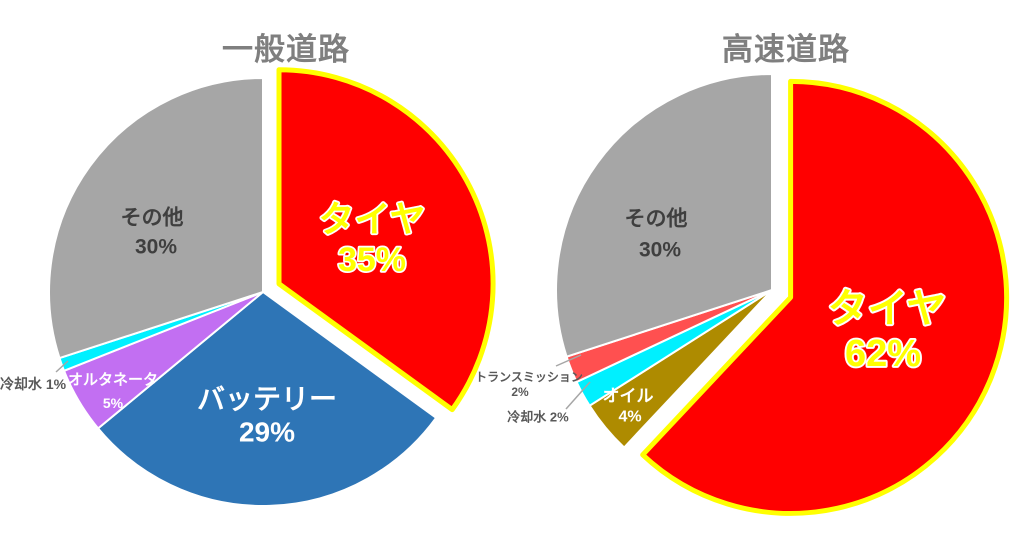  Describe the element at coordinates (887, 309) in the screenshot. I see `highway-label-tire-name: タイヤ` at that location.